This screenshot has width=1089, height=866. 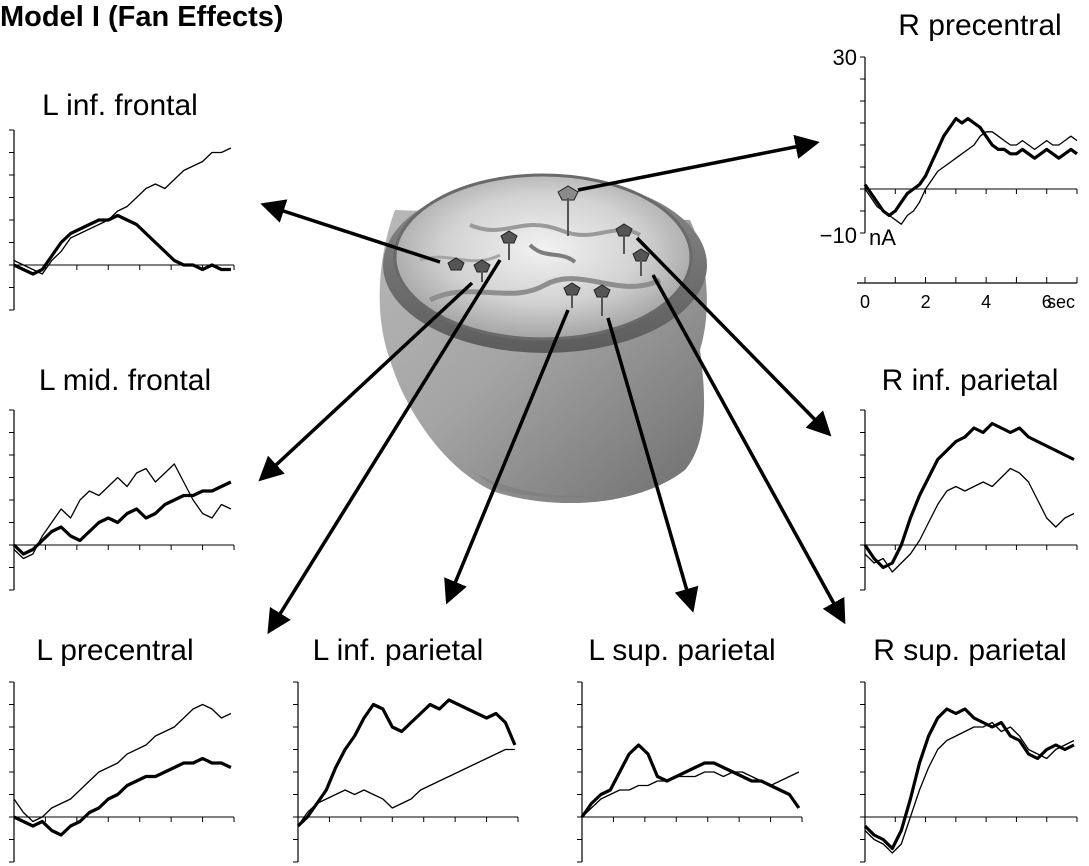 What do you see at coordinates (652, 465) in the screenshot?
I see `arrow-l-sup-parietal` at bounding box center [652, 465].